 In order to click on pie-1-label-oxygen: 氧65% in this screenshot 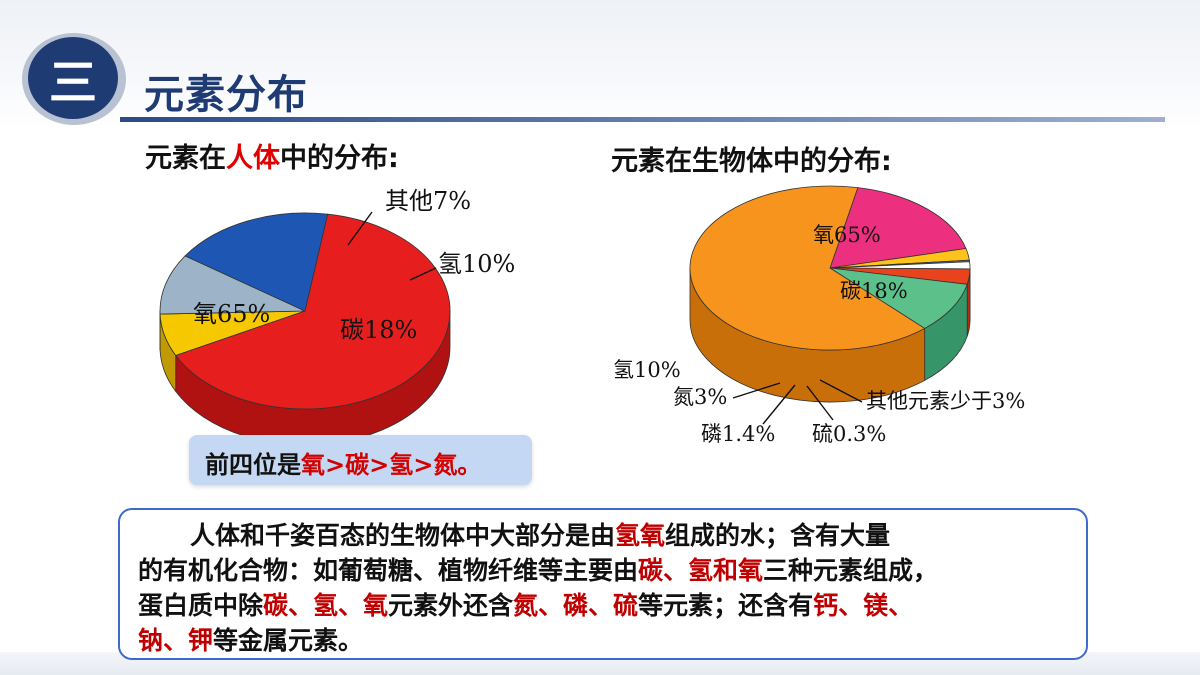, I will do `click(847, 235)`.